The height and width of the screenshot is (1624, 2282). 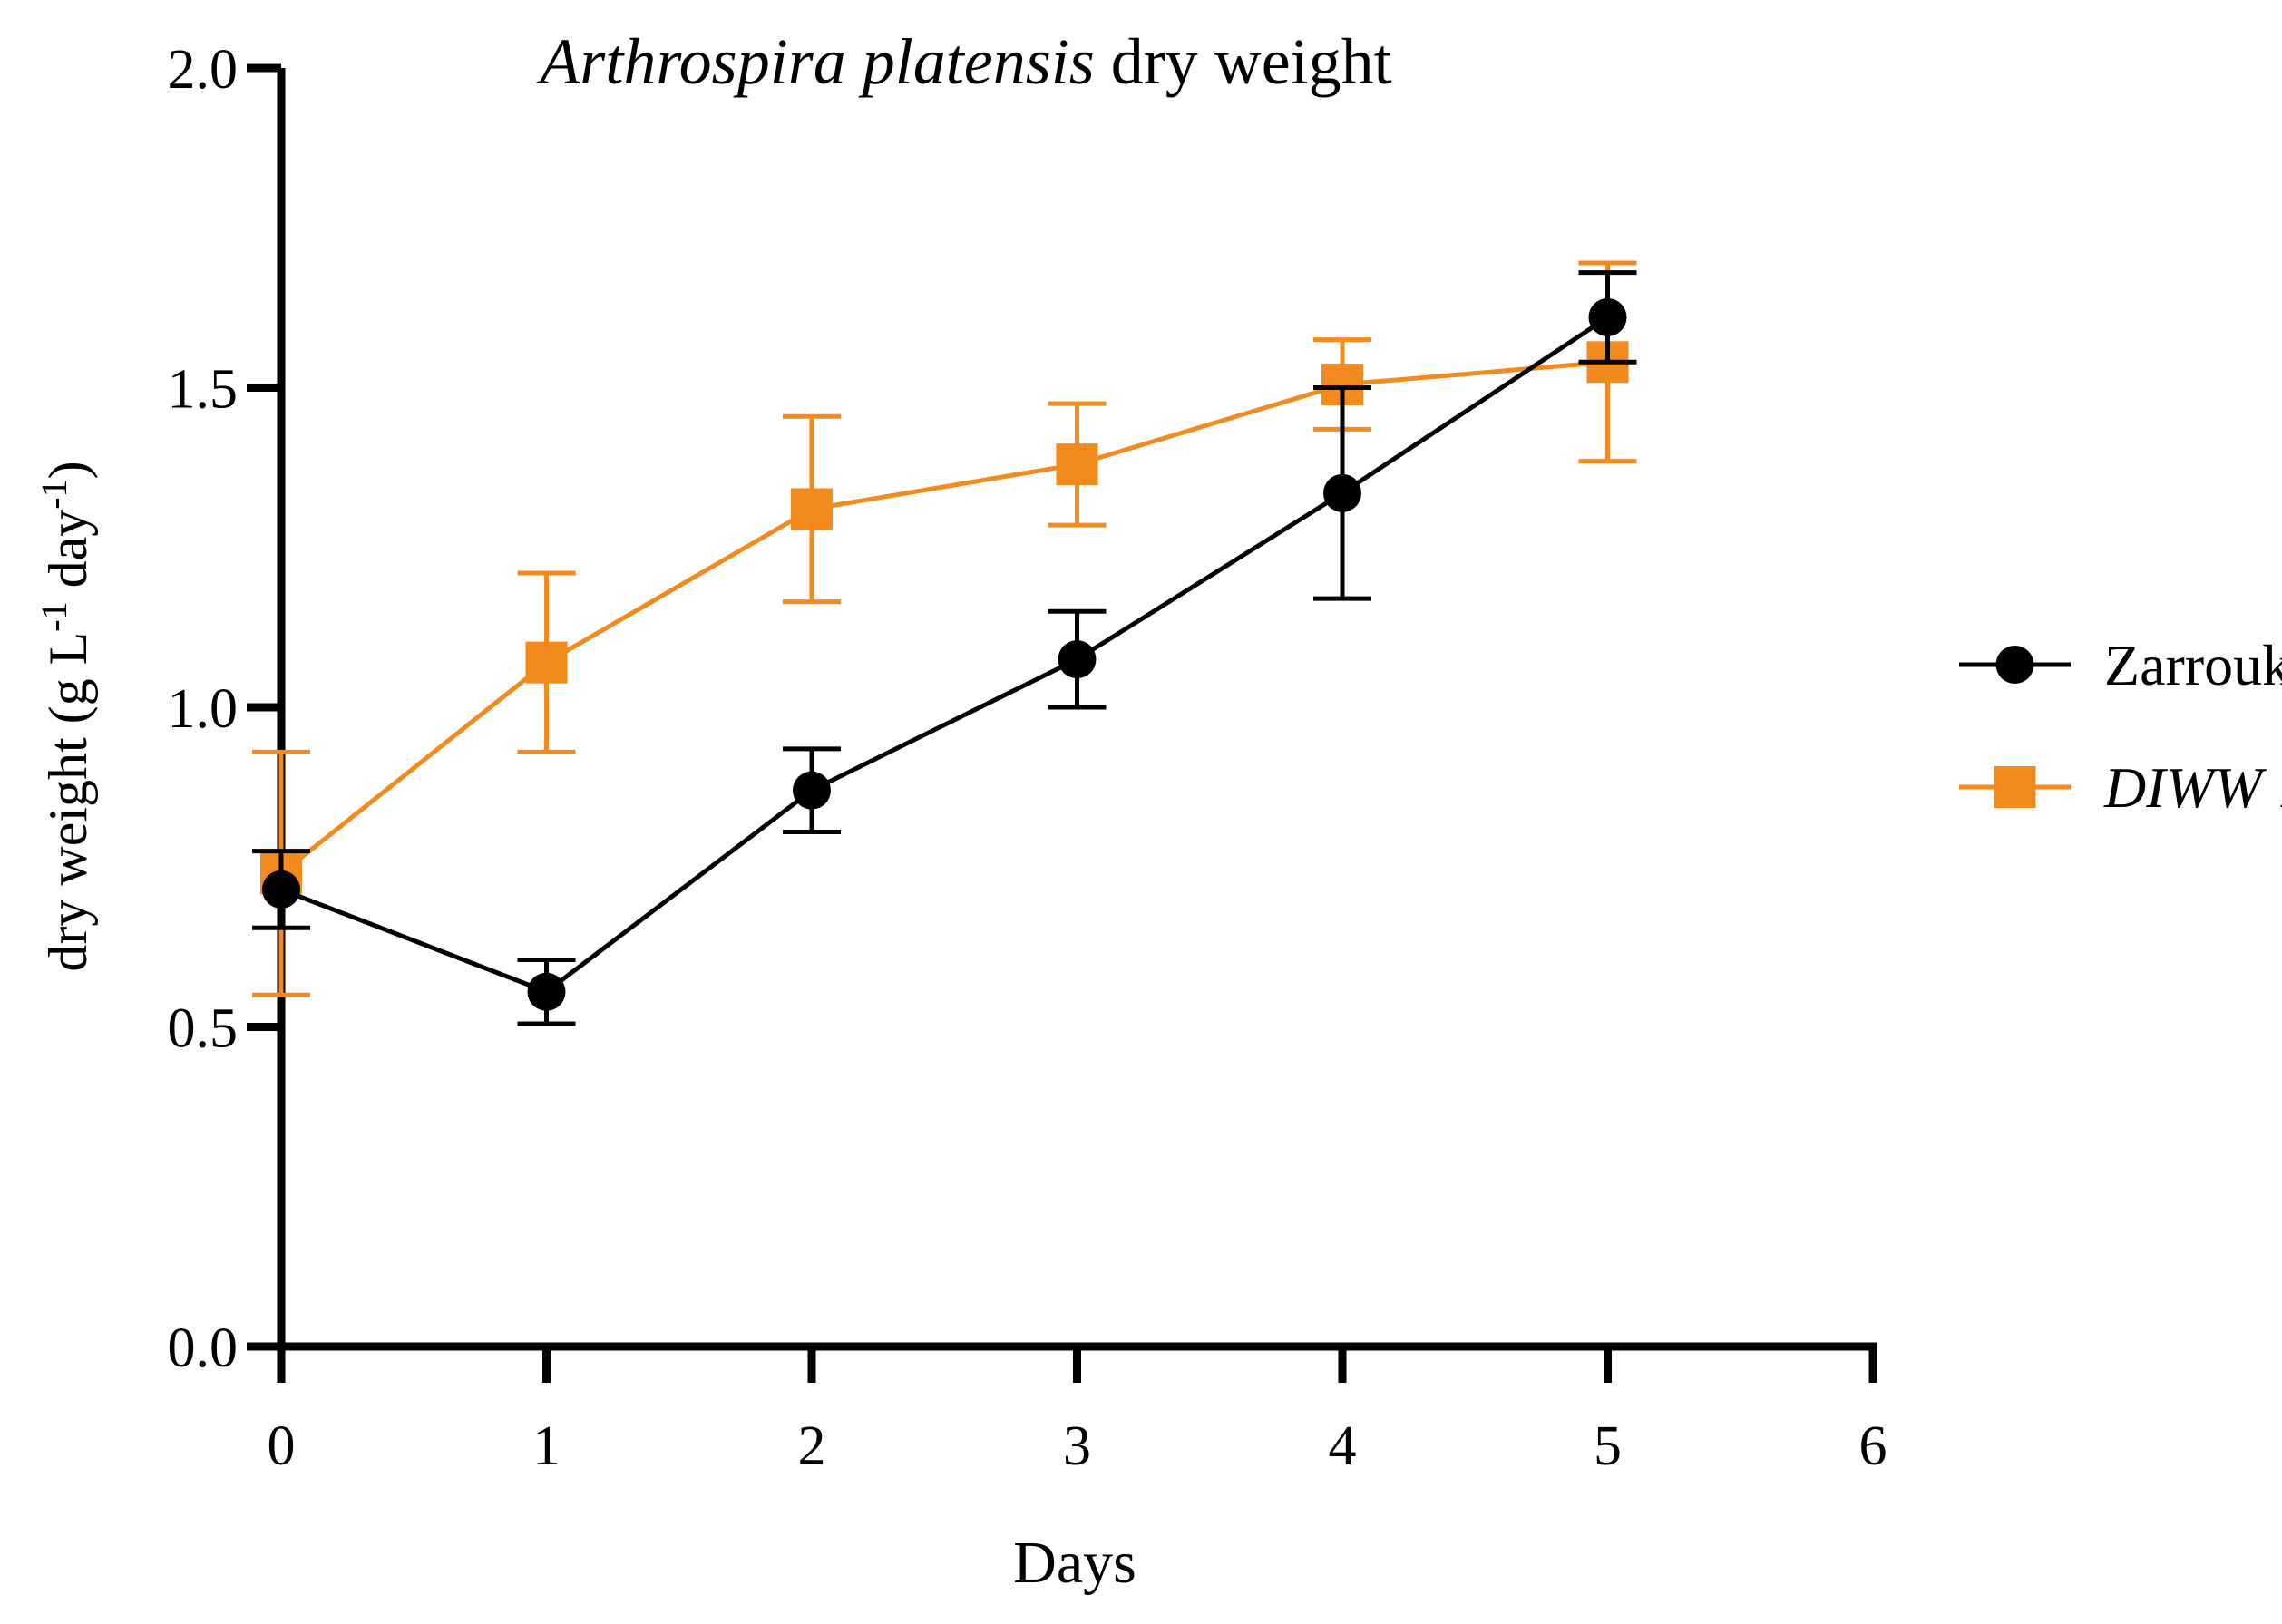 I want to click on x-tick-label: 6, so click(x=1873, y=1446).